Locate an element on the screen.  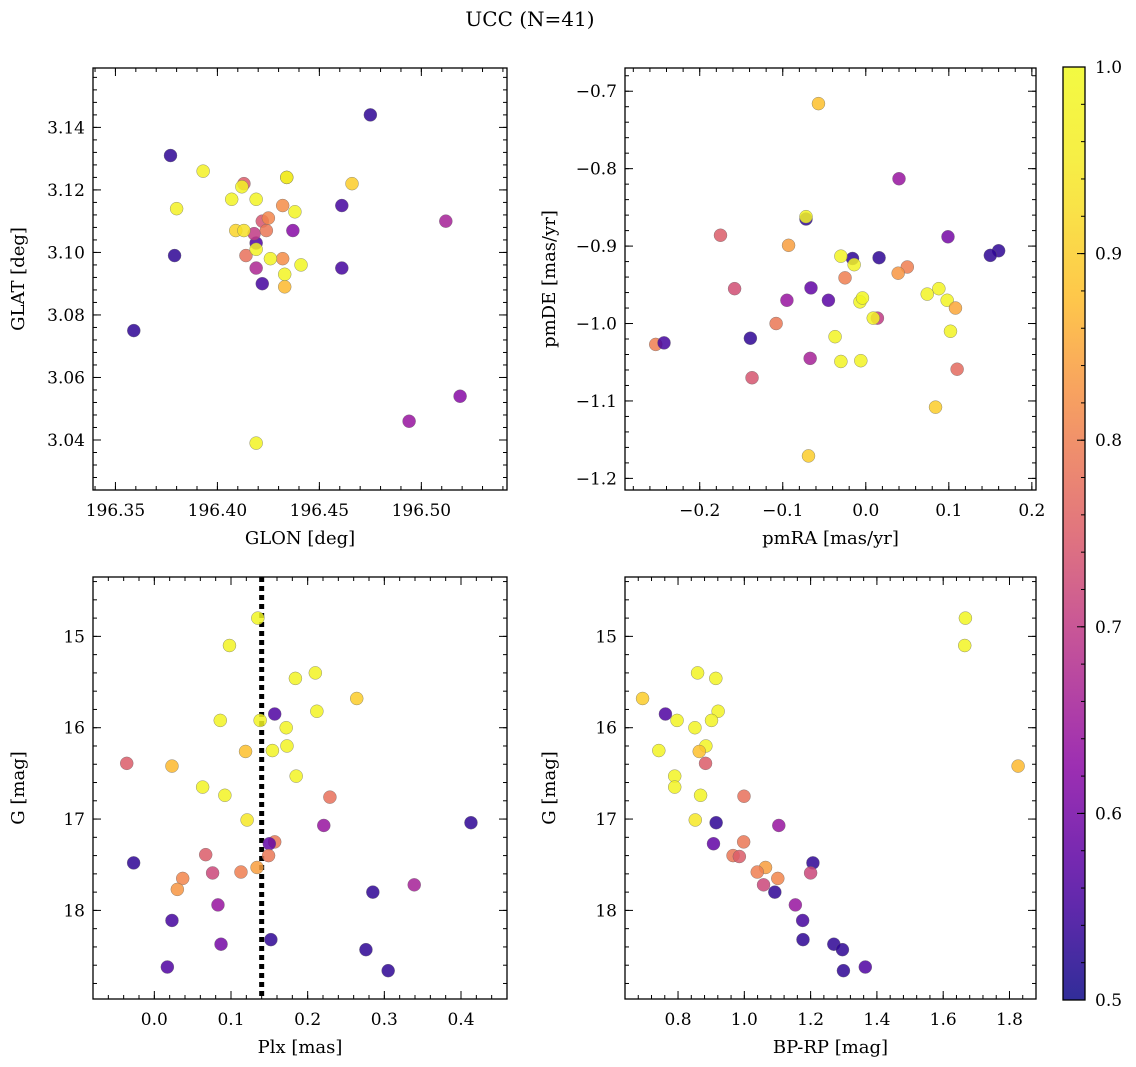
colorbar-tick-label: 1.0 is located at coordinates (1108, 68).